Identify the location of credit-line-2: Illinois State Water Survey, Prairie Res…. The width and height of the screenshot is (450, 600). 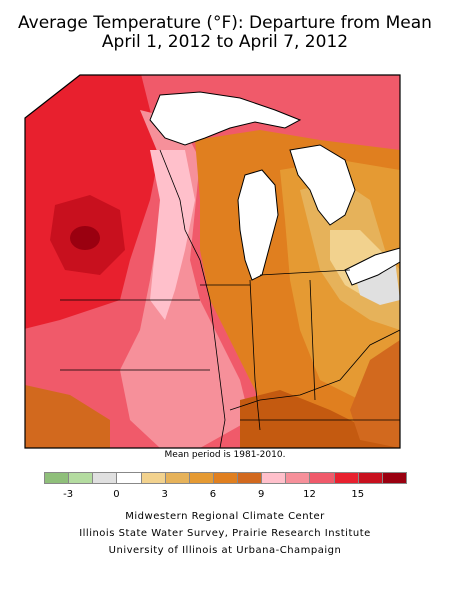
(225, 533).